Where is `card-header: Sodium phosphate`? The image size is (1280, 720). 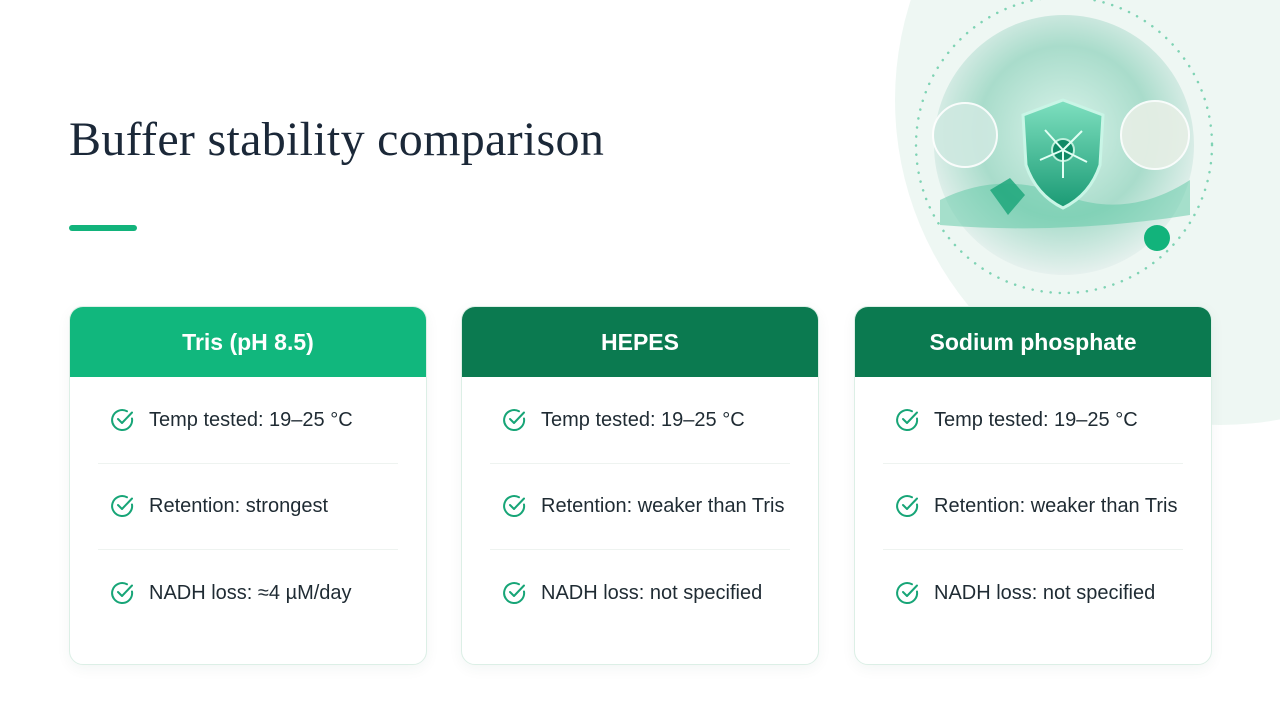 card-header: Sodium phosphate is located at coordinates (1033, 342).